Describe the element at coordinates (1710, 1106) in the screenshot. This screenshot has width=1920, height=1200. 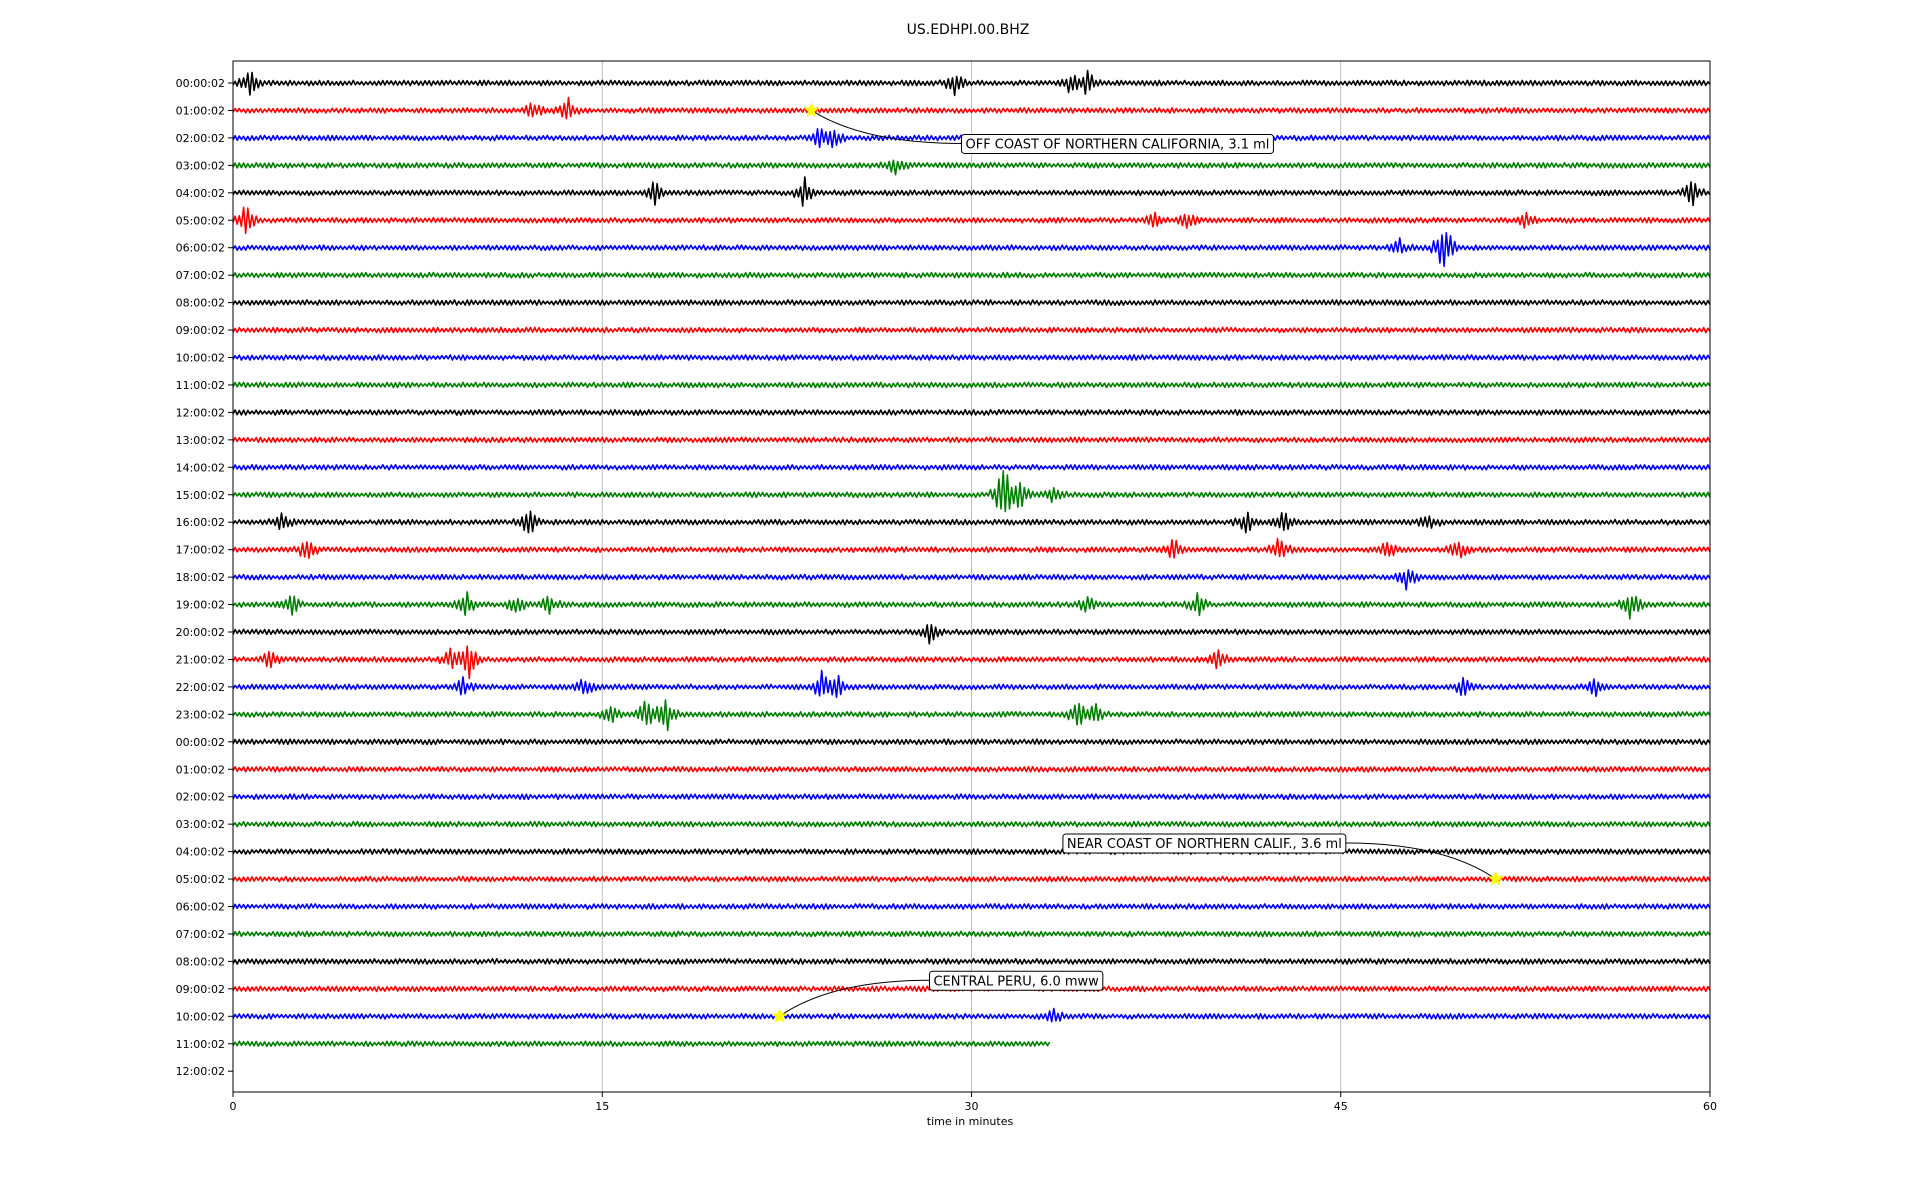
I see `x-tick-label: 60` at that location.